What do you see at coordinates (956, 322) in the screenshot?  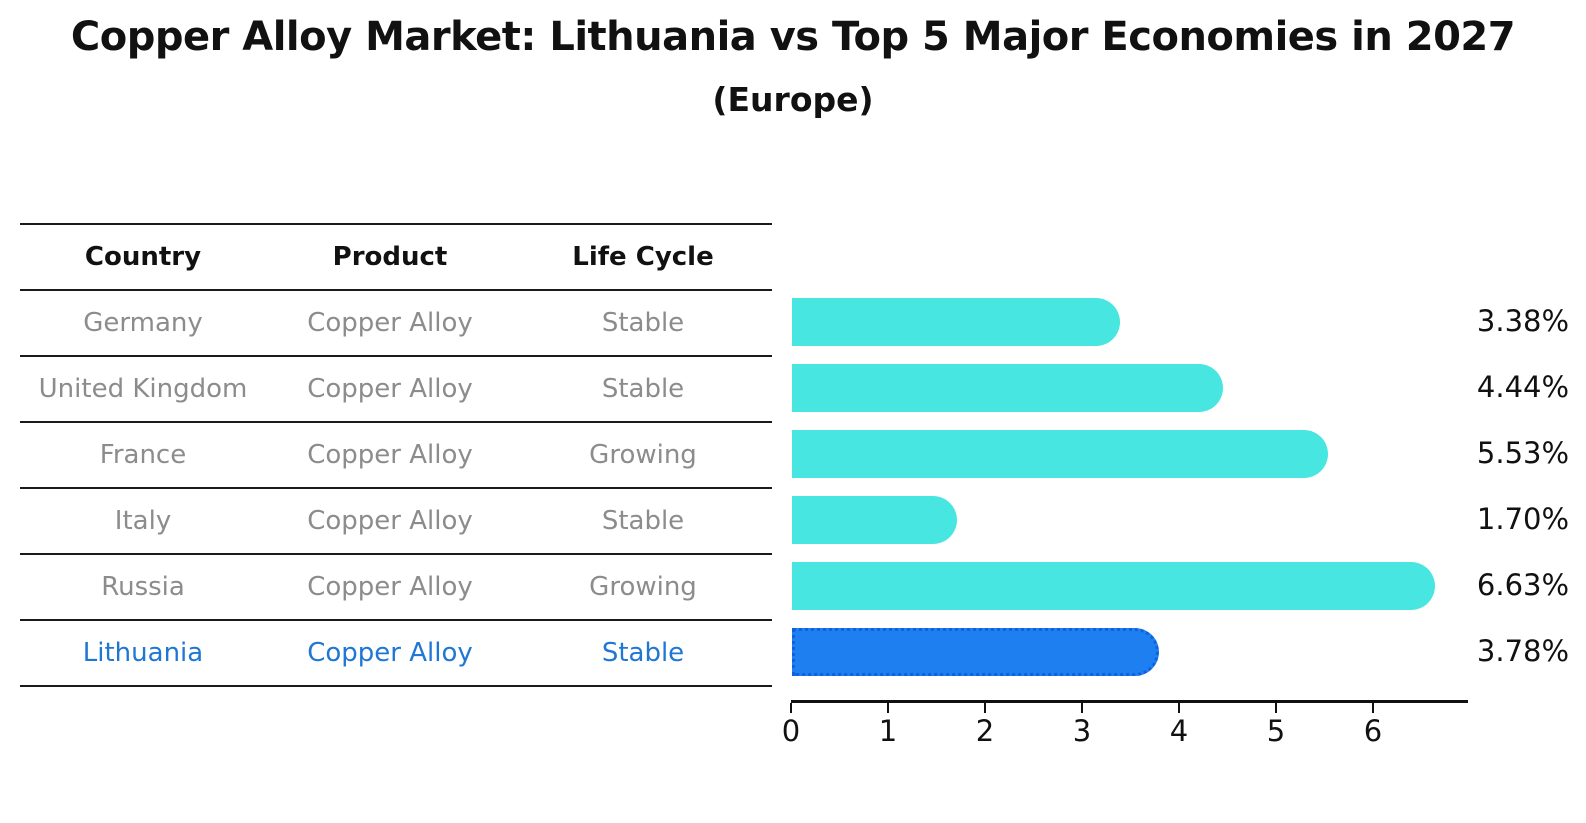 I see `bar-germany` at bounding box center [956, 322].